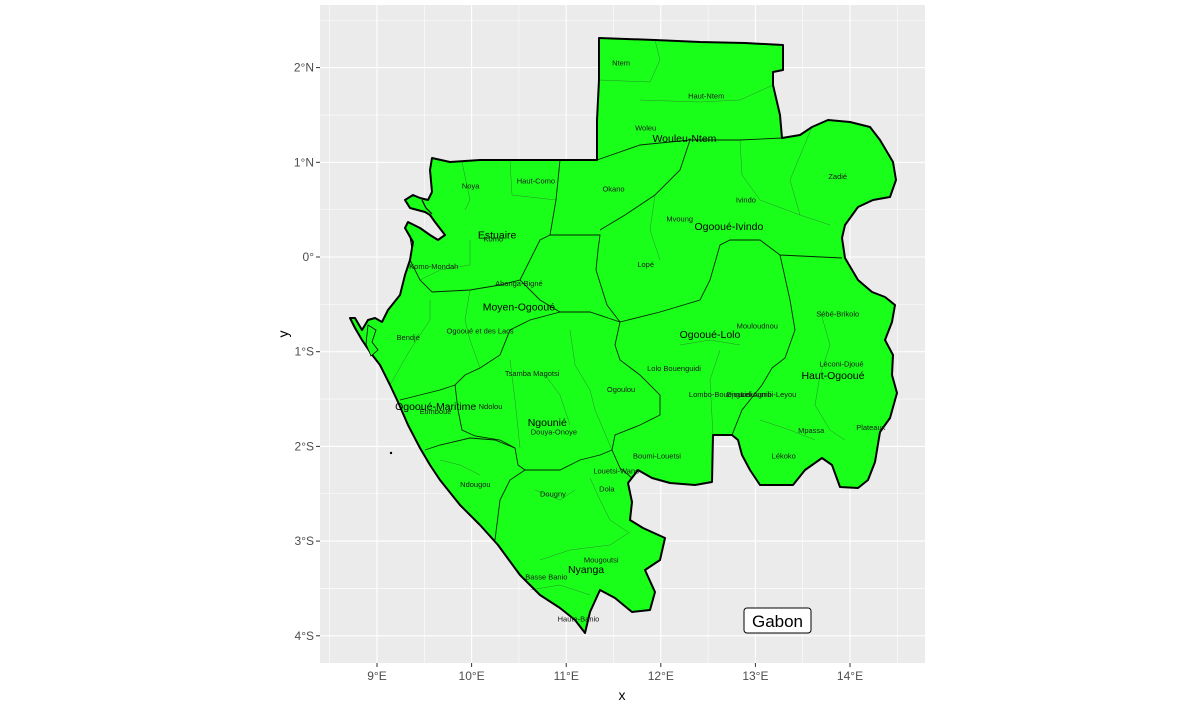  I want to click on x-axis-title: x, so click(622, 695).